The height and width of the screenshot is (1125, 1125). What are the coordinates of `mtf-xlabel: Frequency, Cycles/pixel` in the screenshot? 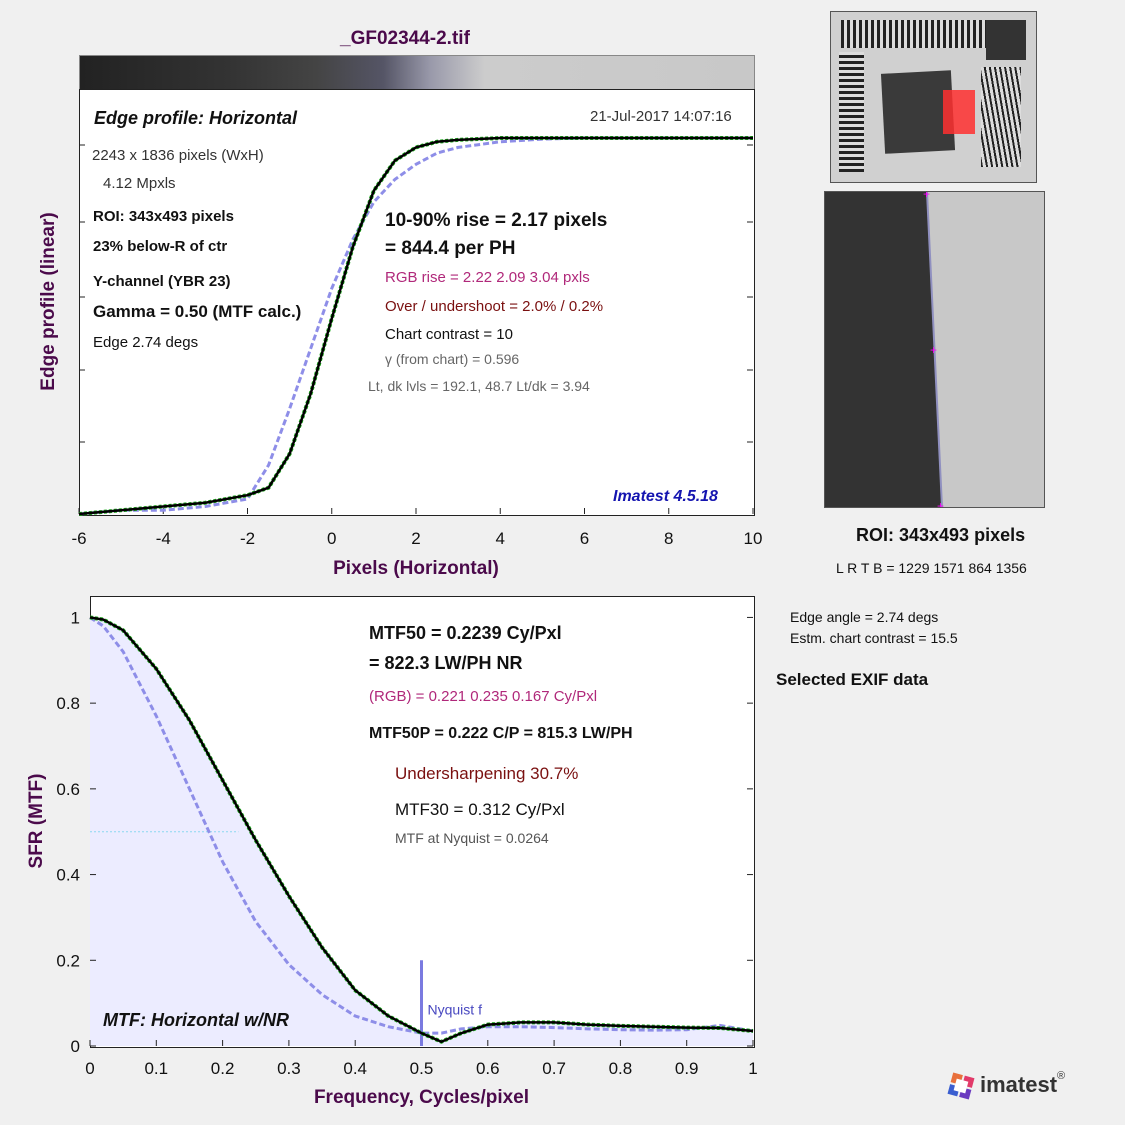 It's located at (421, 1097).